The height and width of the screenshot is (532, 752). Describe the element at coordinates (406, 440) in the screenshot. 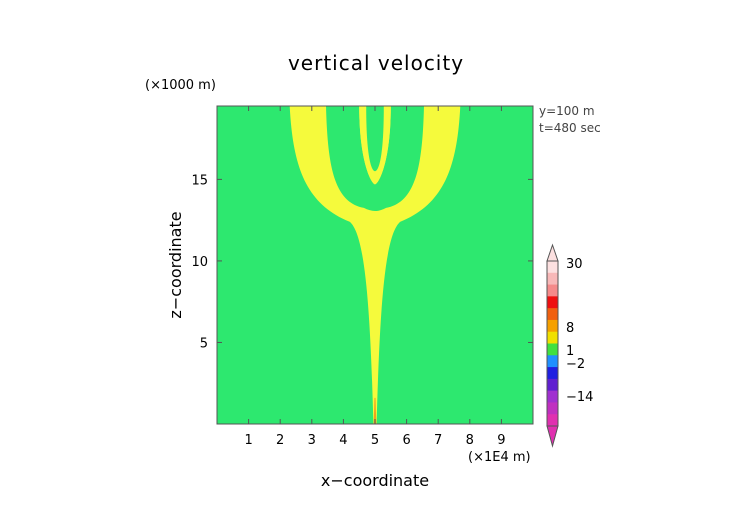

I see `x-tick-label: 6` at that location.